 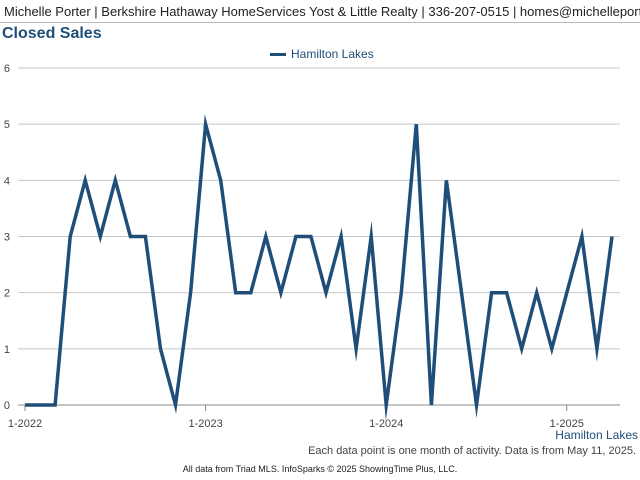 I want to click on chart-legend: Hamilton Lakes, so click(x=322, y=54).